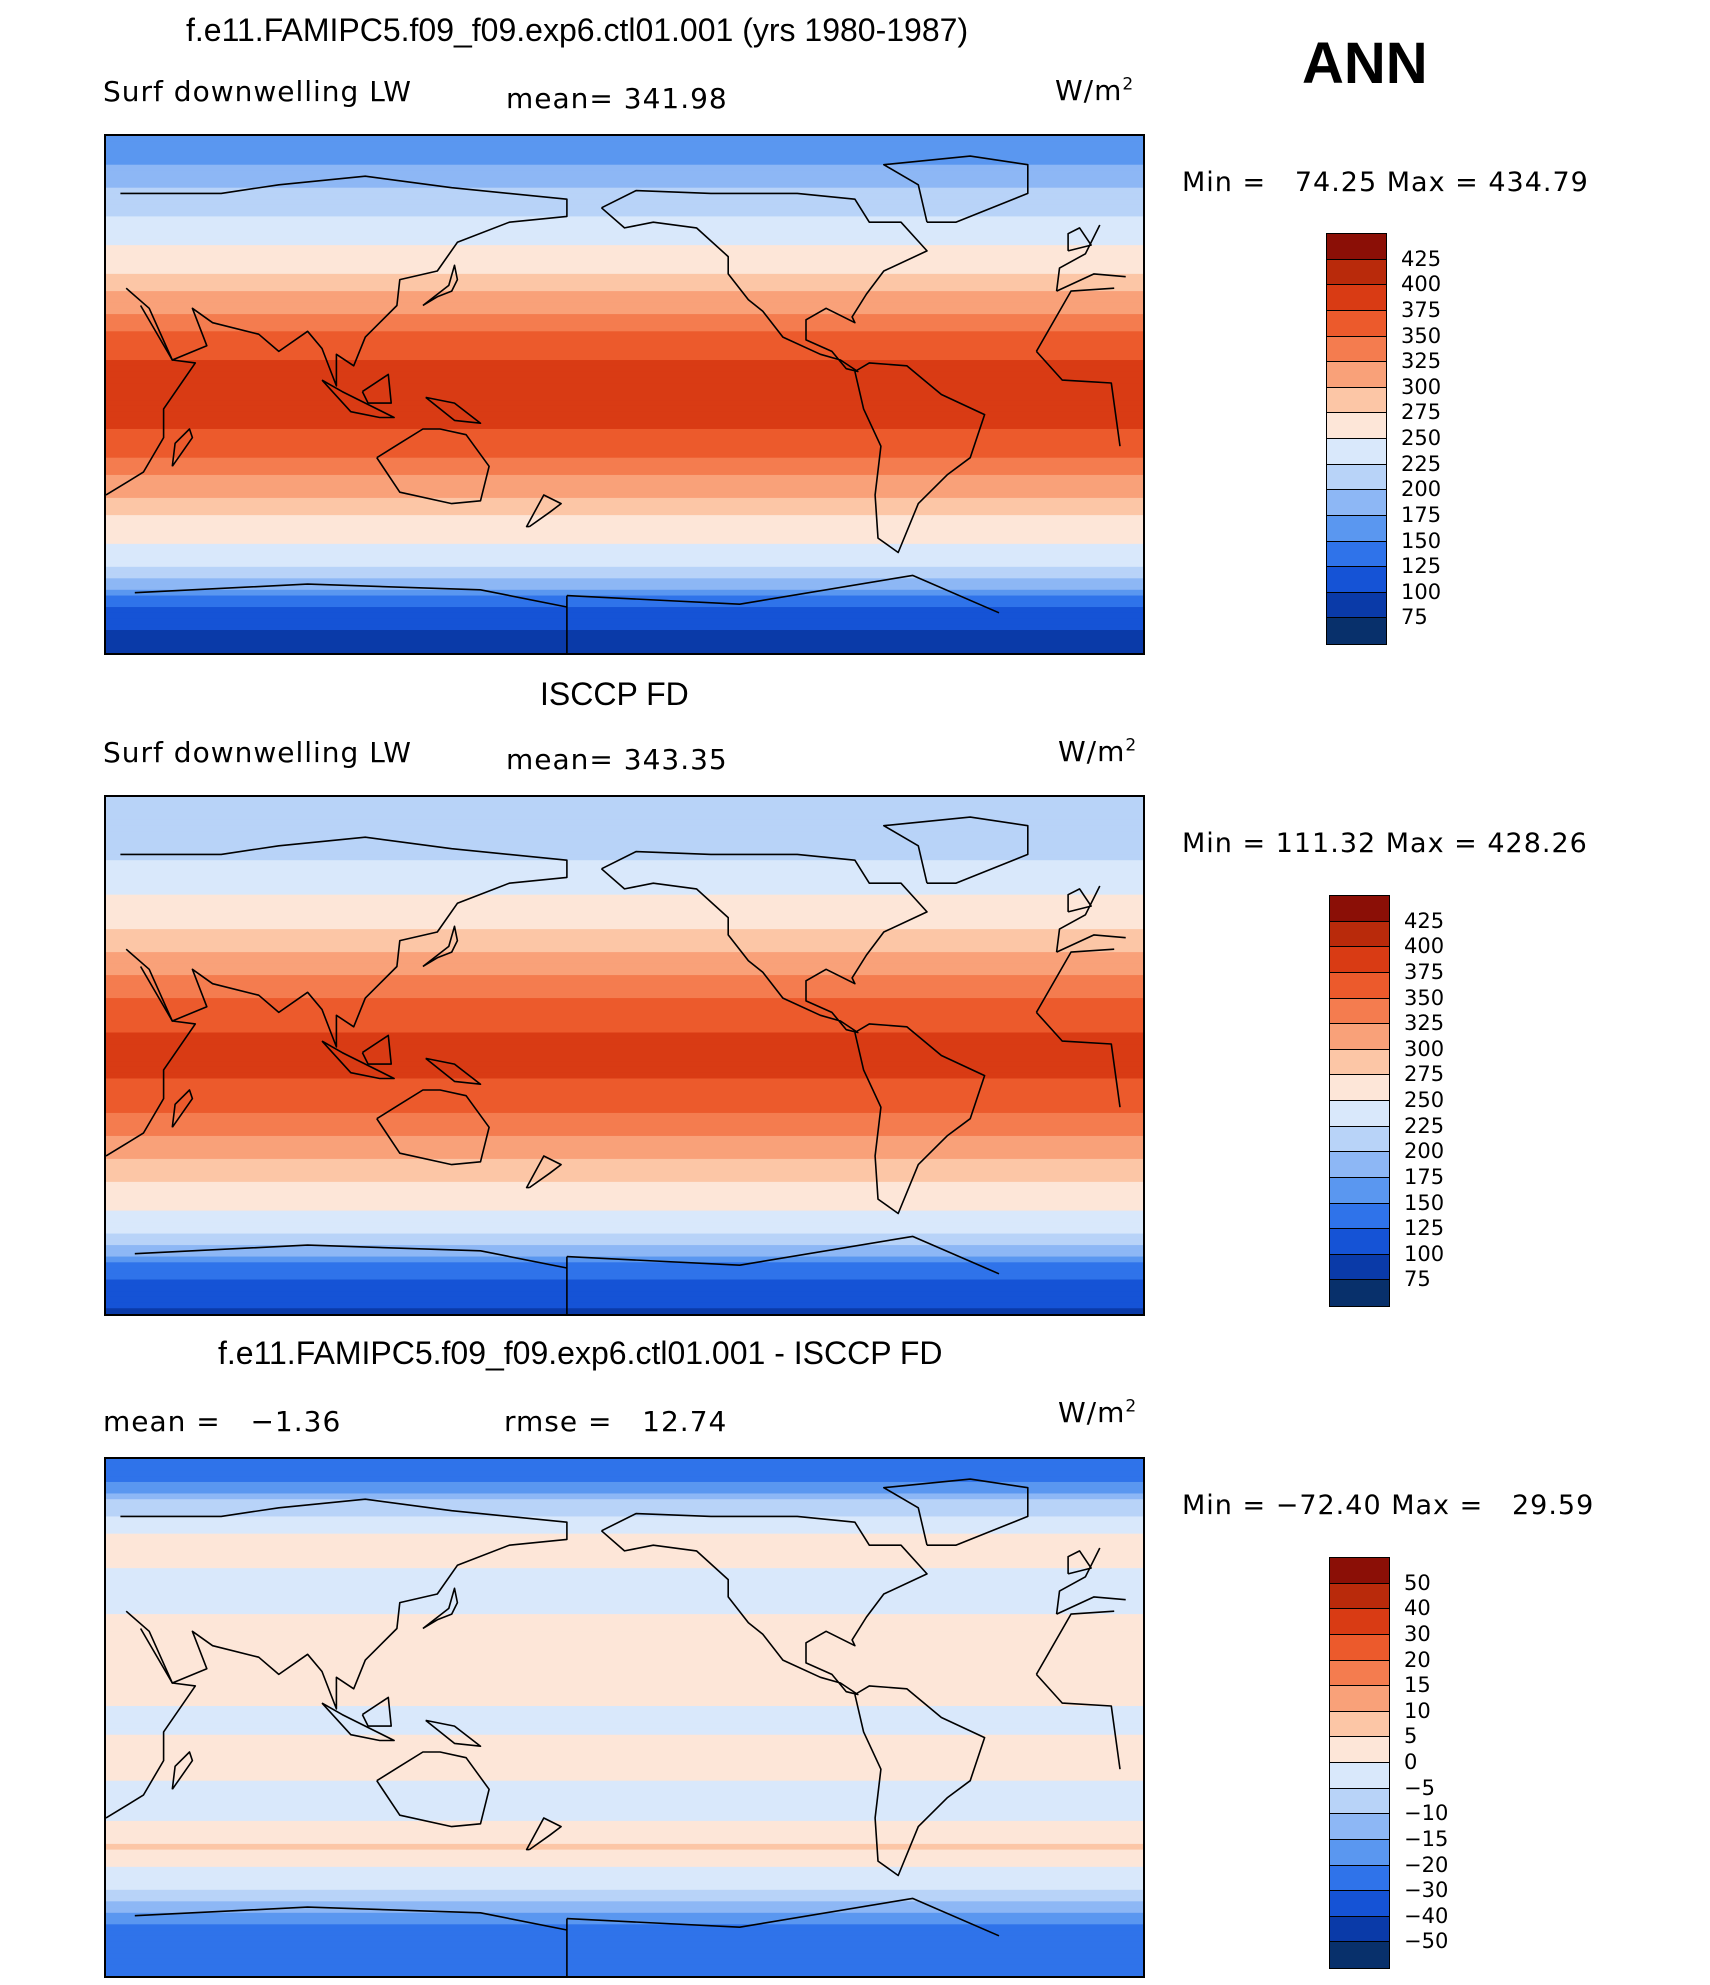 Image resolution: width=1710 pixels, height=1985 pixels. Describe the element at coordinates (1417, 1633) in the screenshot. I see `colorbar-tick-label: 30` at that location.